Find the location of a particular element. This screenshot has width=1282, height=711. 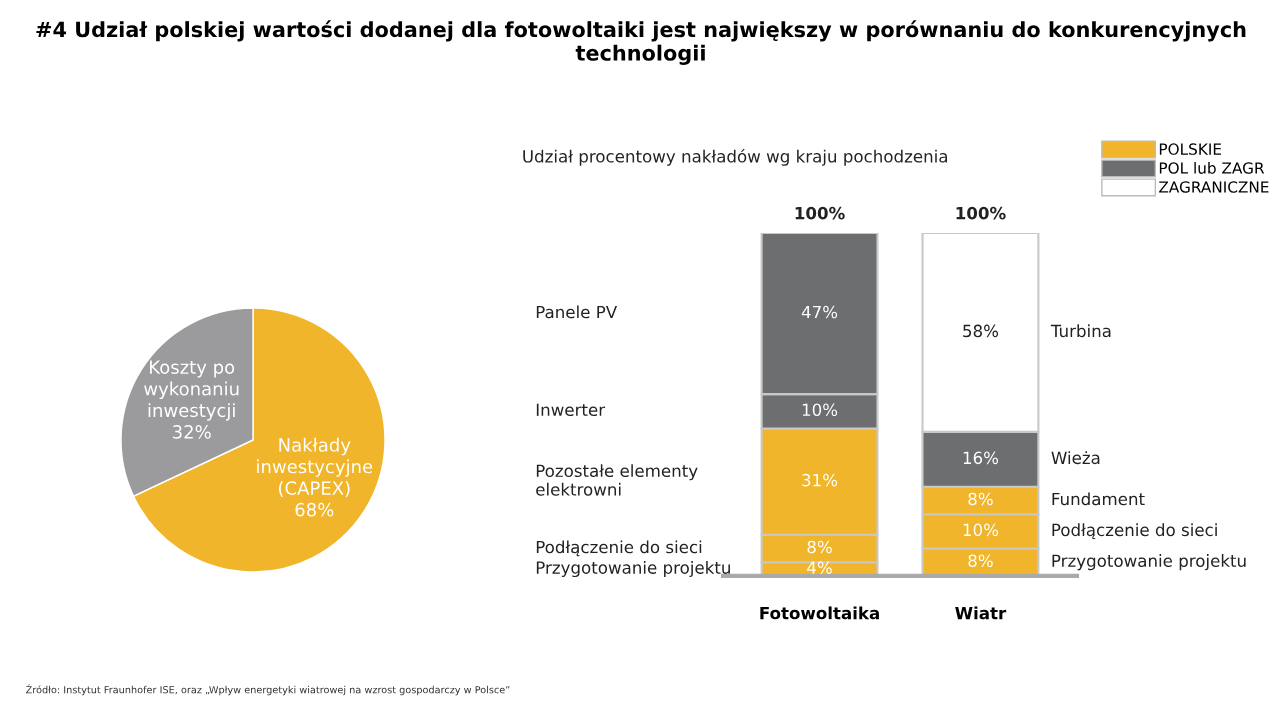

annotation: Wieża is located at coordinates (1075, 458).